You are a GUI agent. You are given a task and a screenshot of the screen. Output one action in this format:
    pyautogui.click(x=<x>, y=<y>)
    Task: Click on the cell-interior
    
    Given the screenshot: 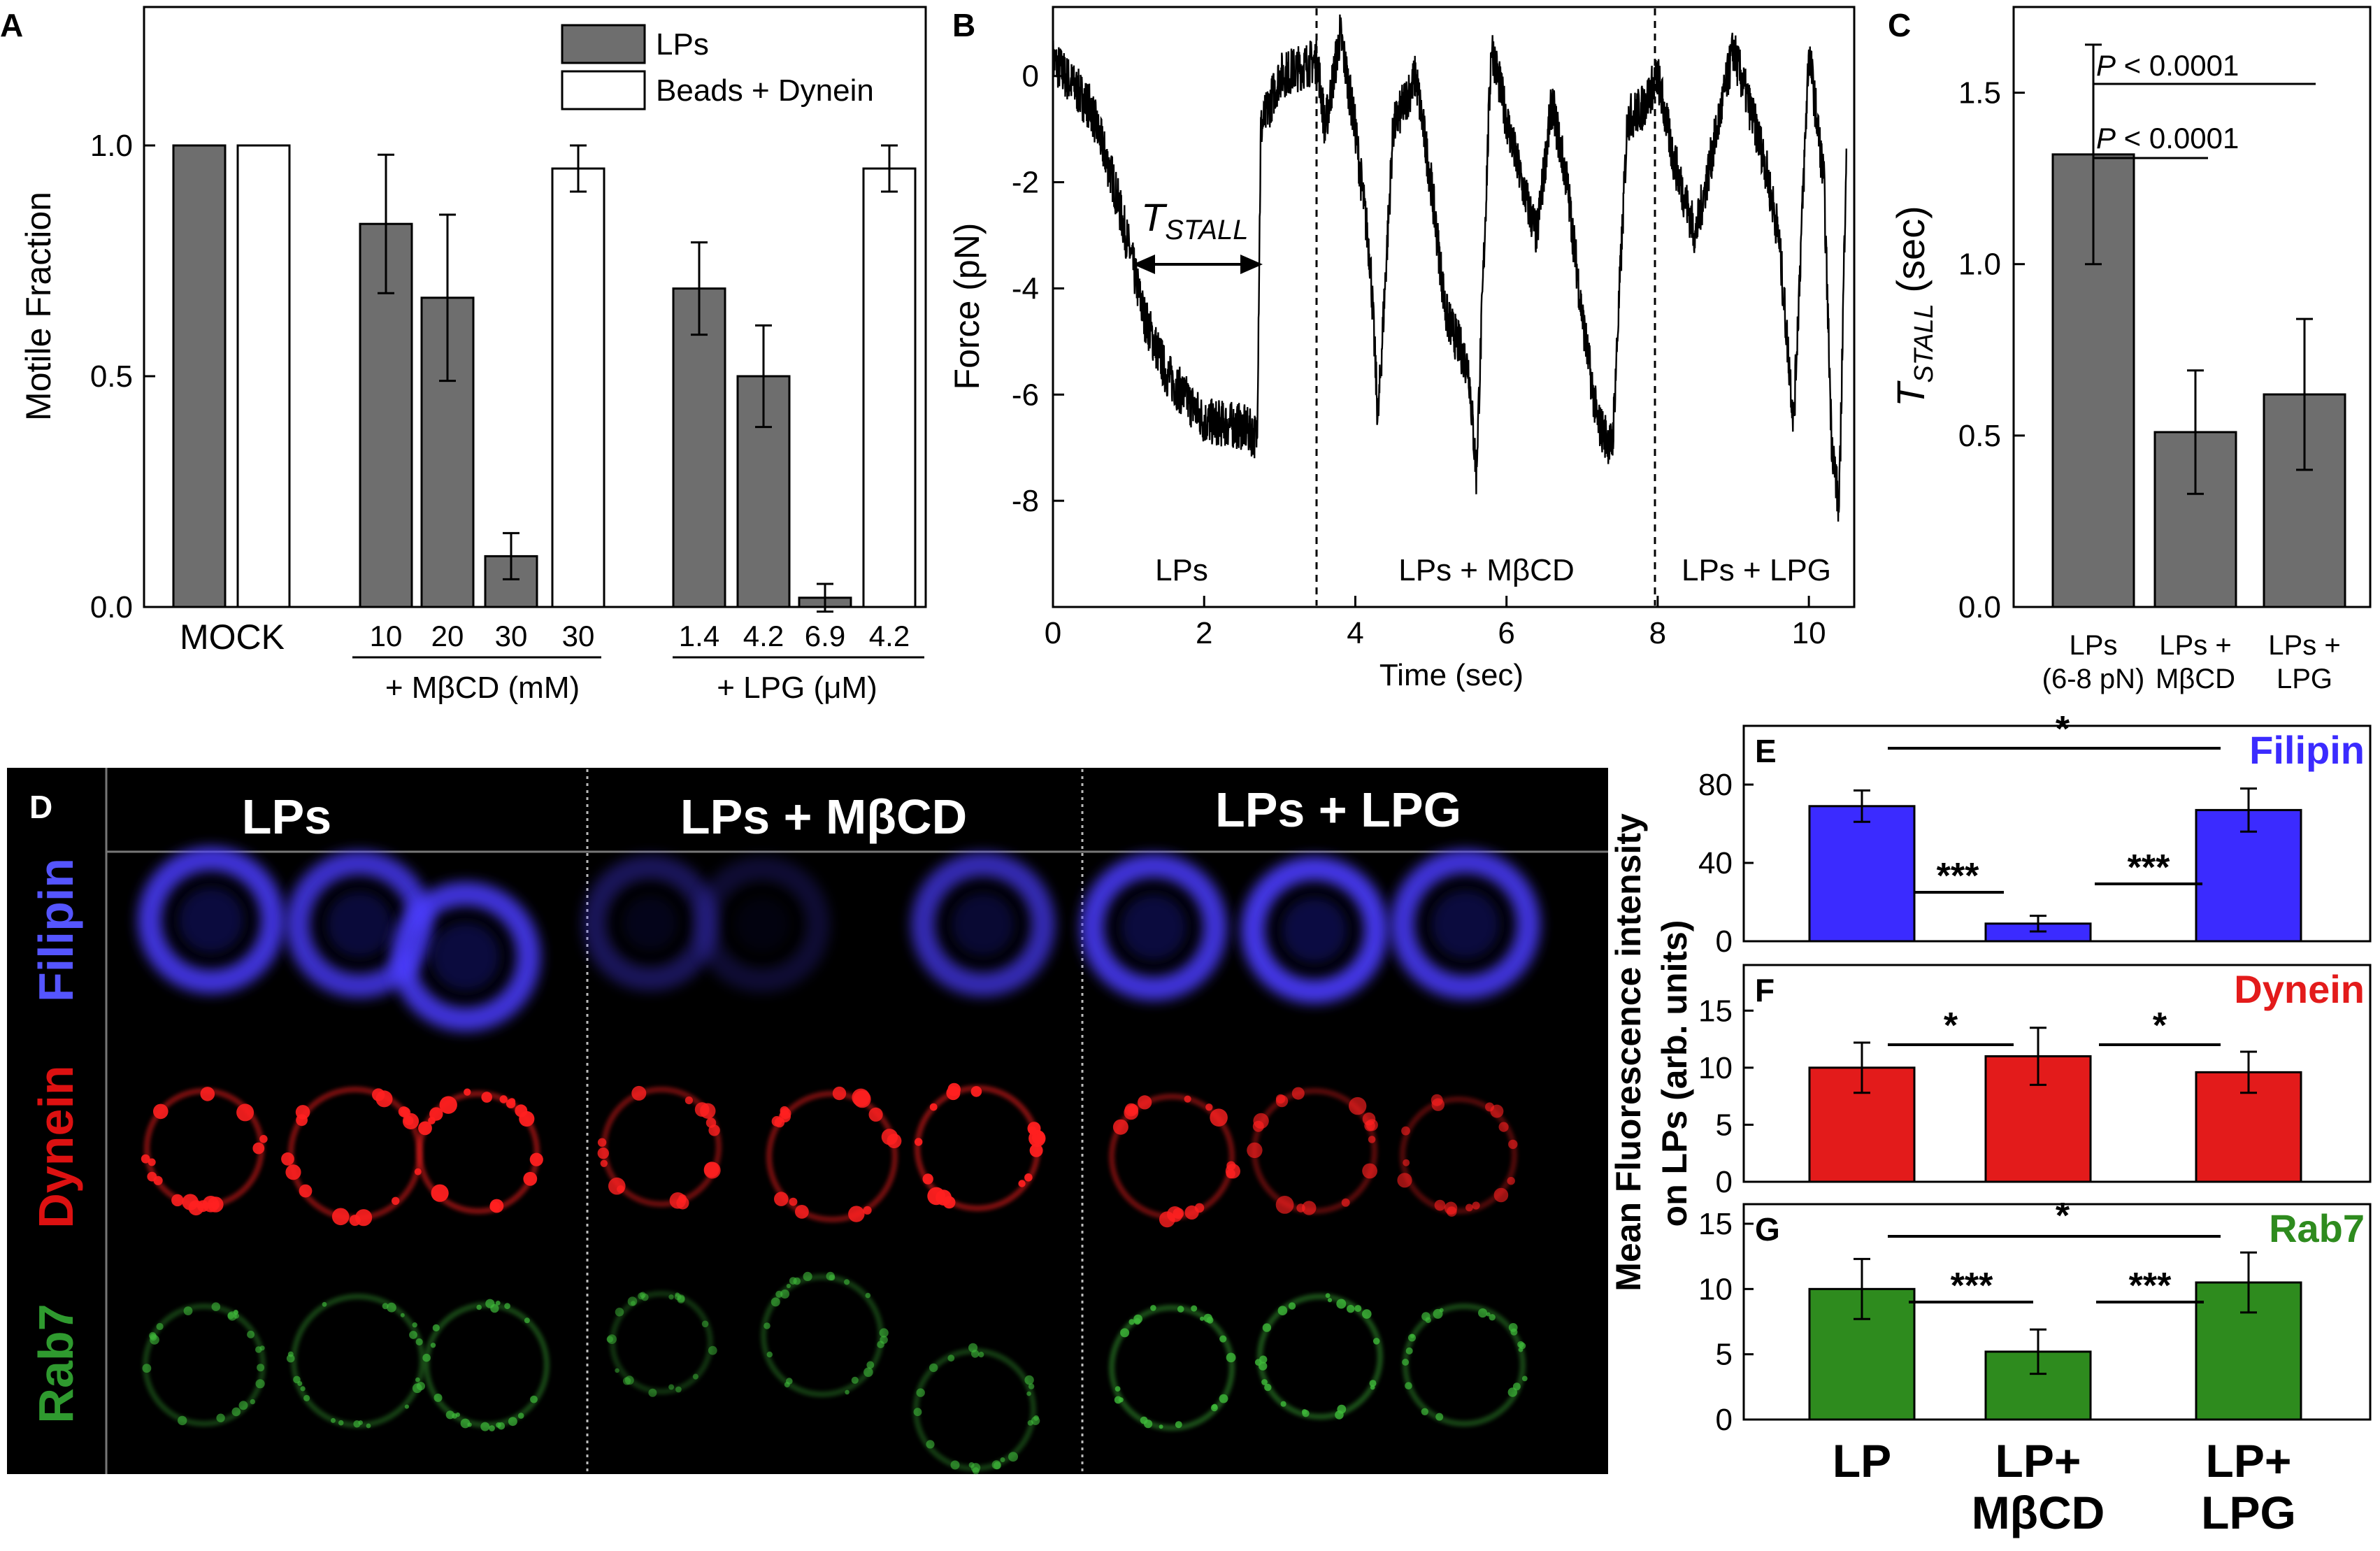 What is the action you would take?
    pyautogui.click(x=762, y=924)
    